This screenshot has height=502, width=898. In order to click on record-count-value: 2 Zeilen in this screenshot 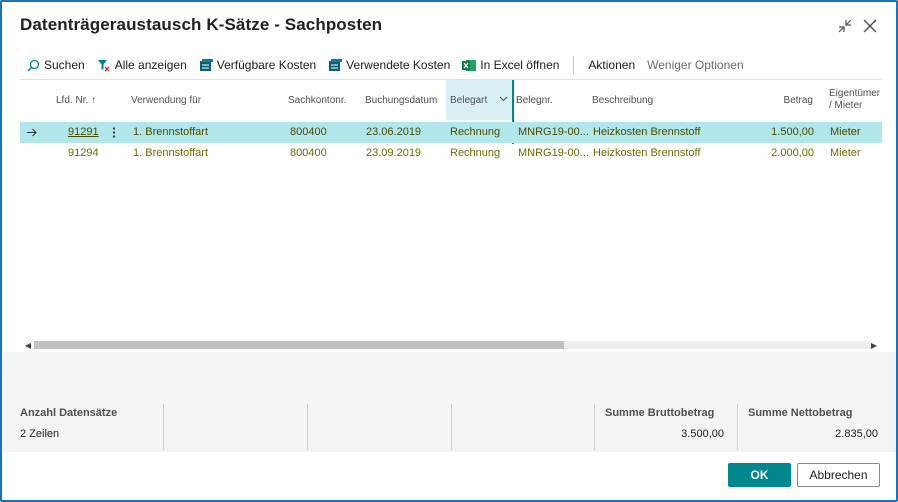, I will do `click(40, 434)`.